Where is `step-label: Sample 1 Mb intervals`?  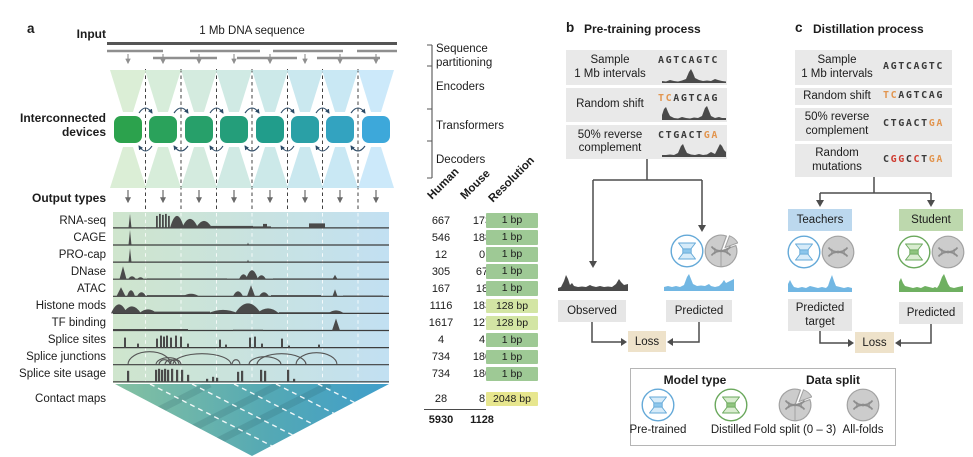 step-label: Sample 1 Mb intervals is located at coordinates (837, 67).